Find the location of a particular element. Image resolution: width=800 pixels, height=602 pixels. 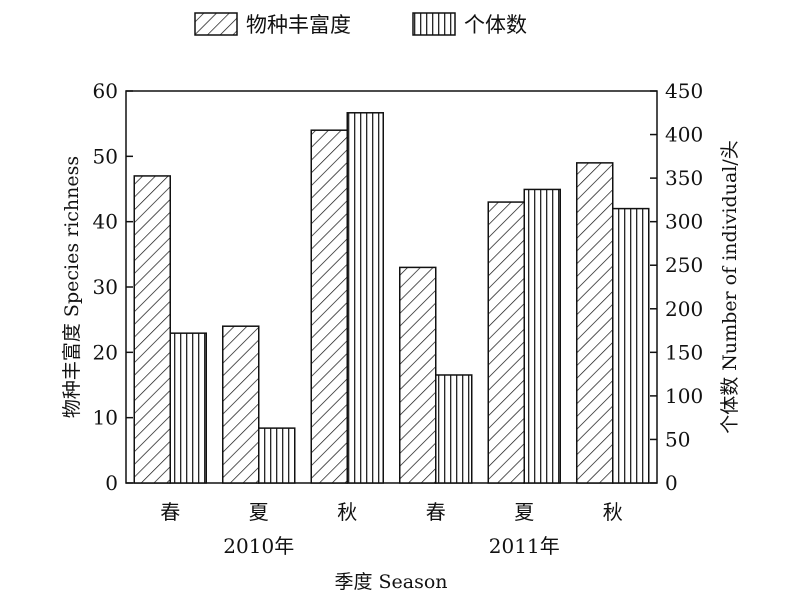

x-group-label: 2011年 is located at coordinates (524, 546).